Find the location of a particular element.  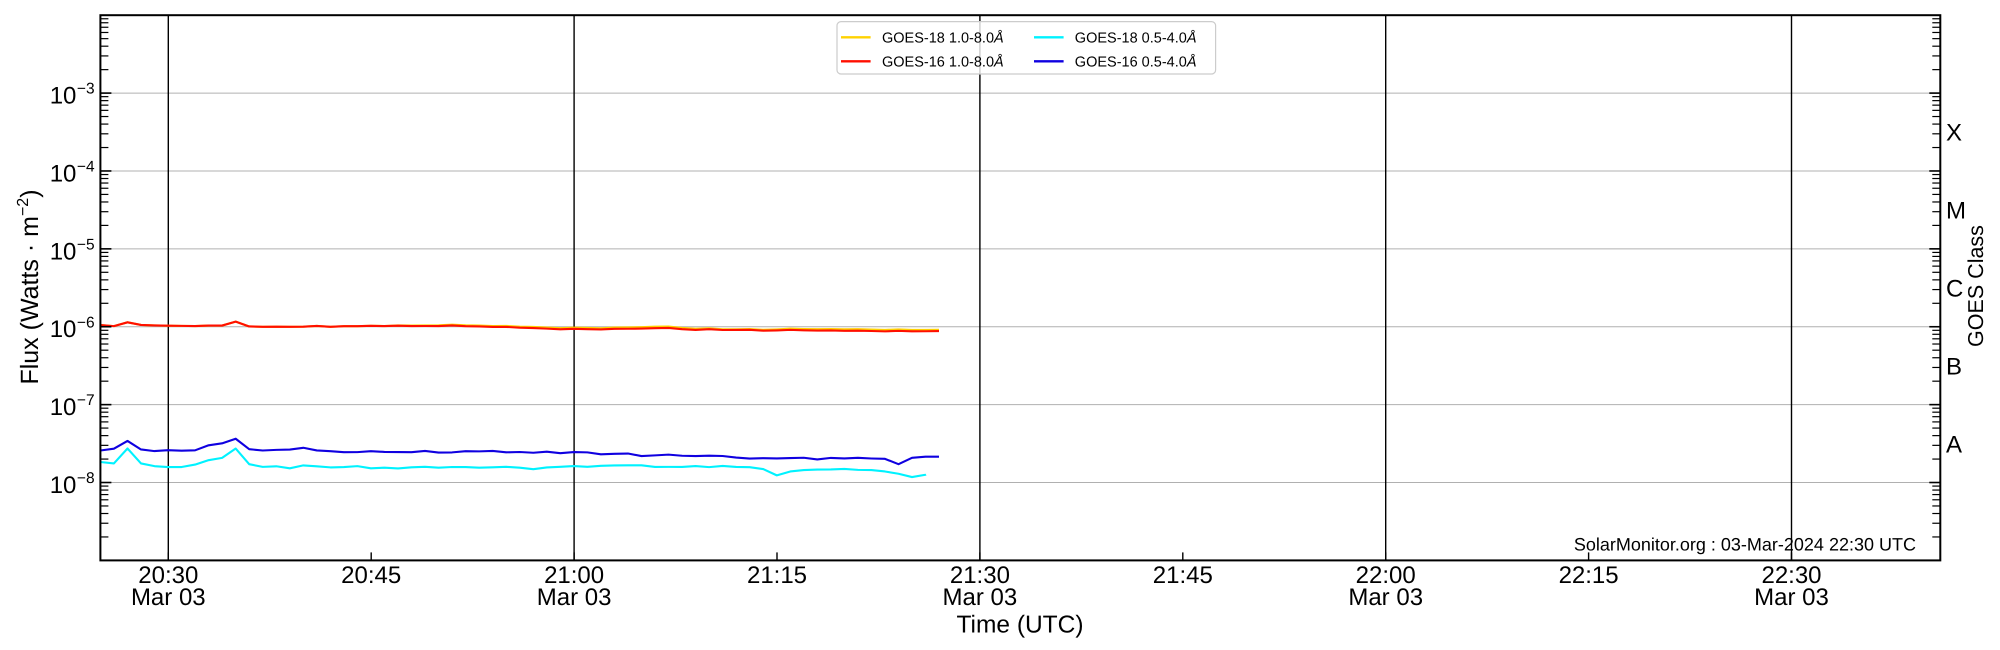

svg-text: 22:15 is located at coordinates (1589, 575).